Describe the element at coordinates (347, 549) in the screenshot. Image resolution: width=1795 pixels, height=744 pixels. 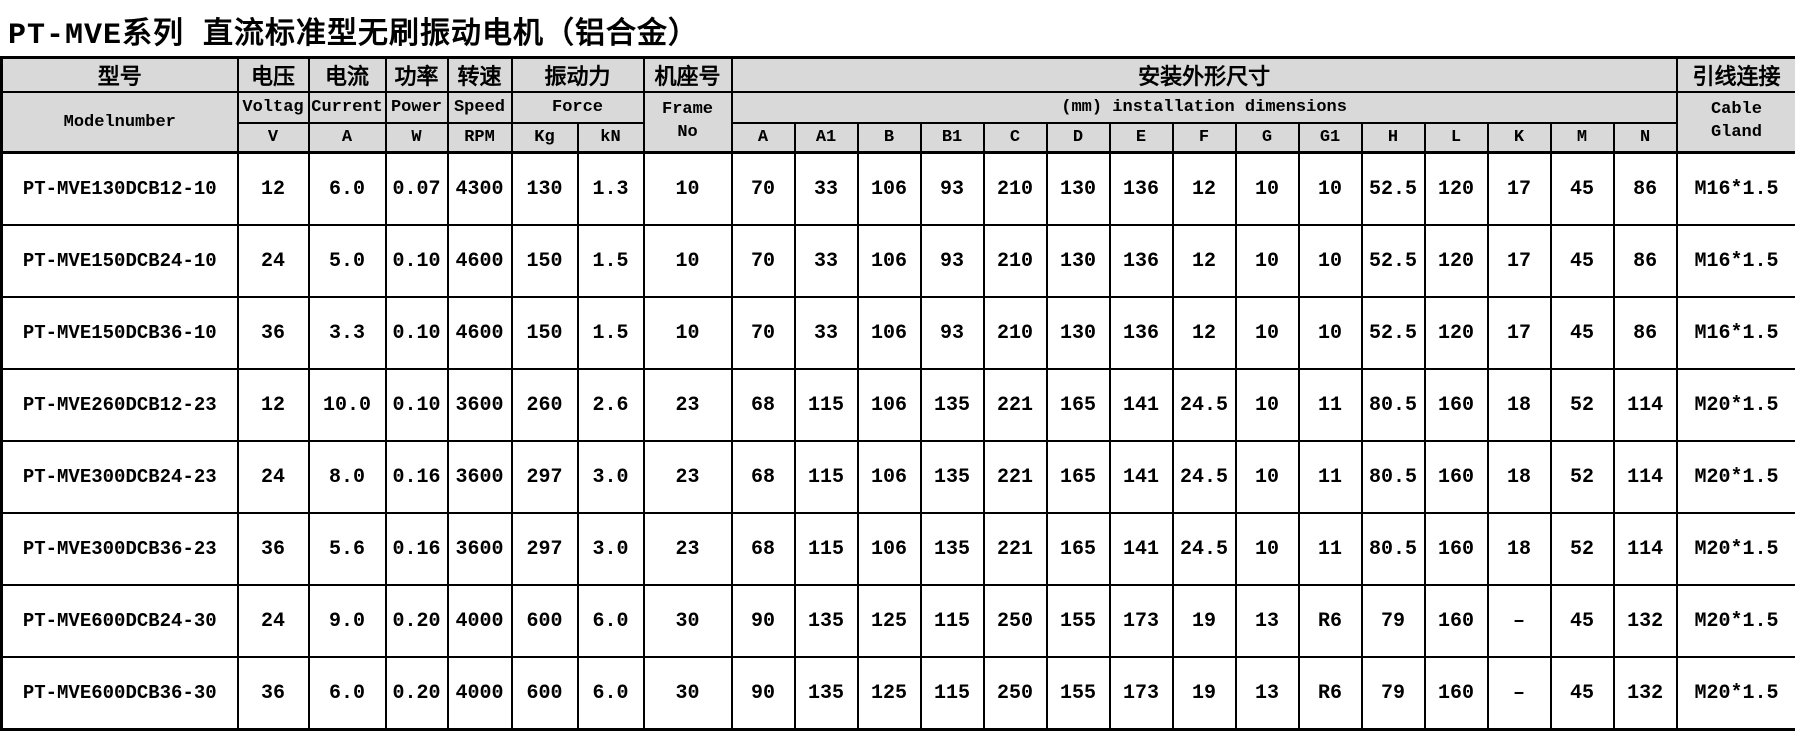
I see `cell-current: 5.6` at that location.